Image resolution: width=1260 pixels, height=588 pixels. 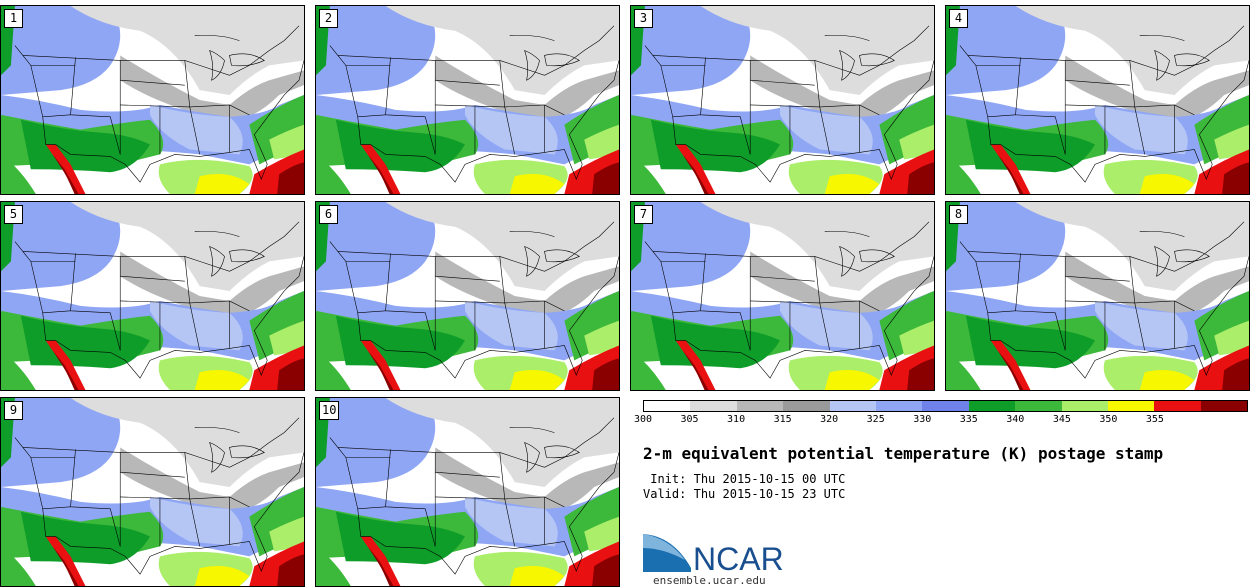 I want to click on stamp-panel: 10, so click(x=467, y=492).